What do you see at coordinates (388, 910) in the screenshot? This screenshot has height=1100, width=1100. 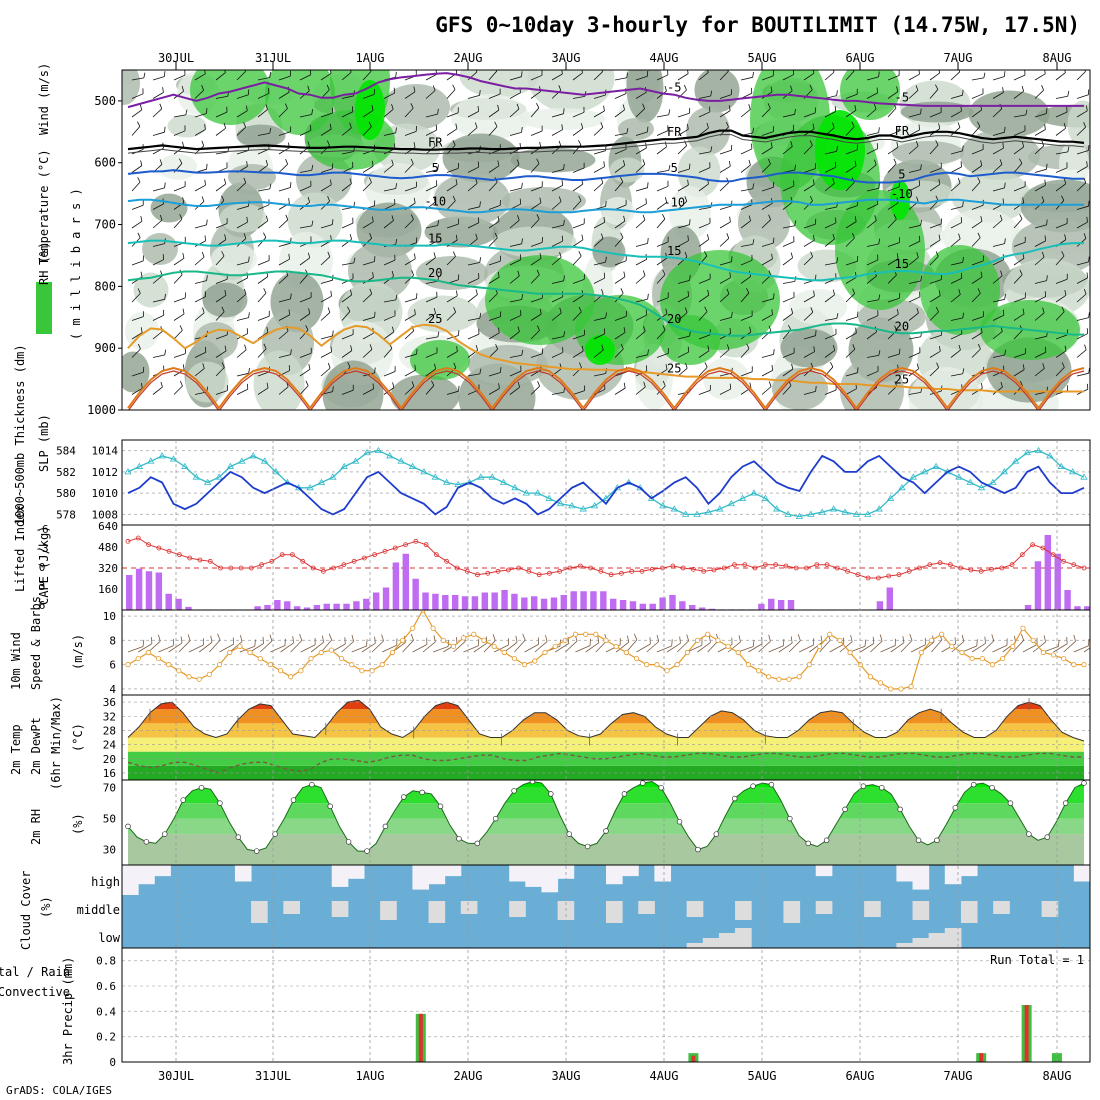 I see `cloud-clear-middle` at bounding box center [388, 910].